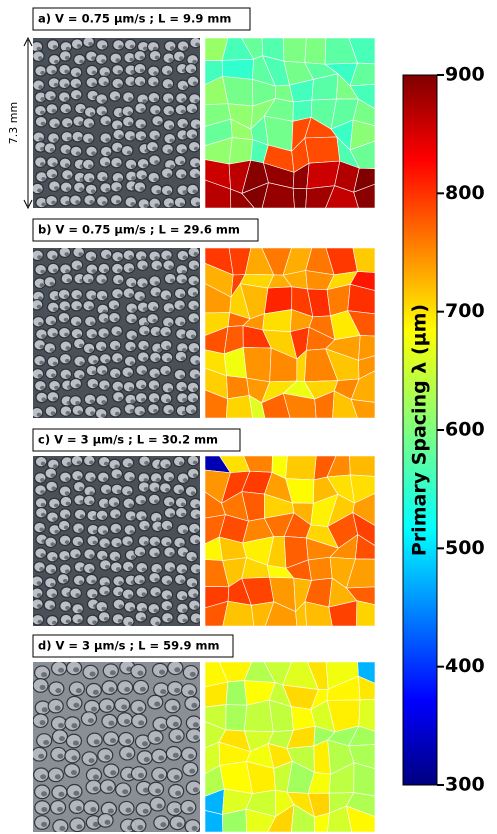  Describe the element at coordinates (145, 230) in the screenshot. I see `label-box` at that location.